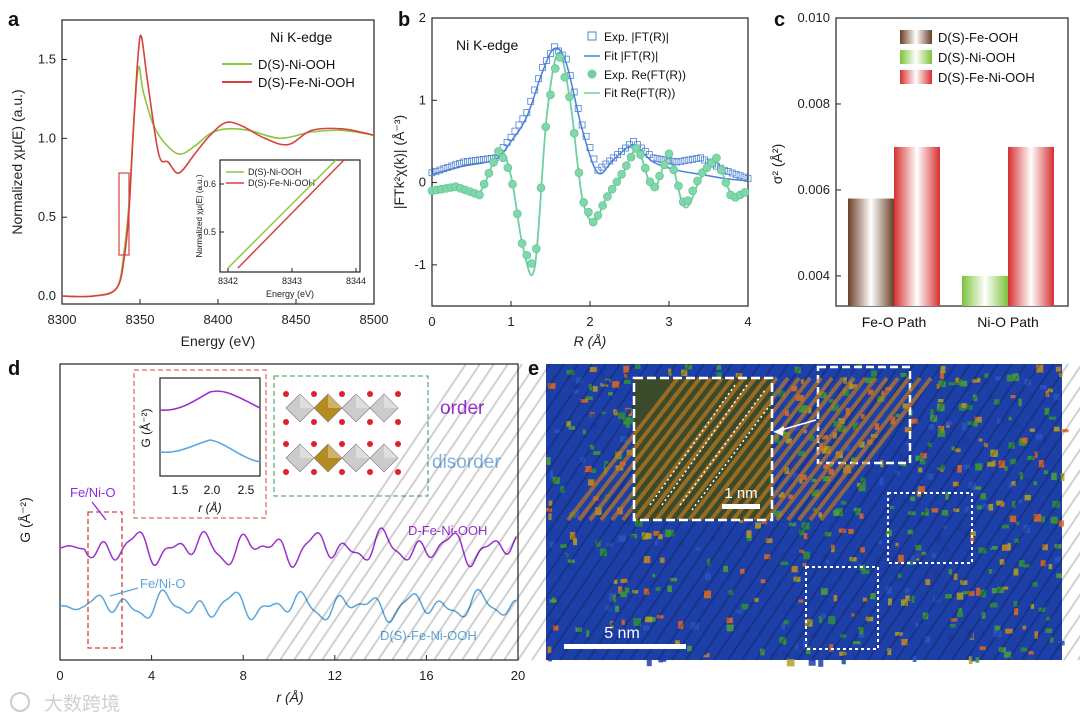 The height and width of the screenshot is (722, 1080). What do you see at coordinates (209, 184) in the screenshot?
I see `ai-ytick-label: 0.6` at bounding box center [209, 184].